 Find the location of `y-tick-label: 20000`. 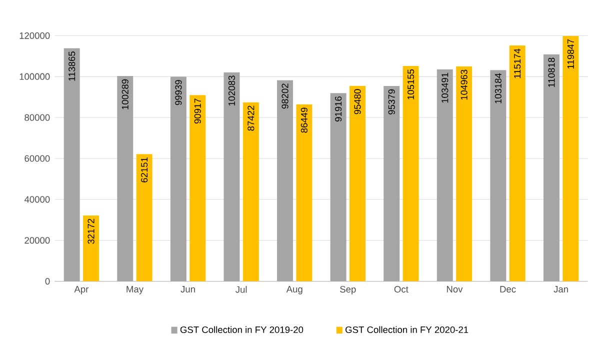

y-tick-label: 20000 is located at coordinates (37, 240).